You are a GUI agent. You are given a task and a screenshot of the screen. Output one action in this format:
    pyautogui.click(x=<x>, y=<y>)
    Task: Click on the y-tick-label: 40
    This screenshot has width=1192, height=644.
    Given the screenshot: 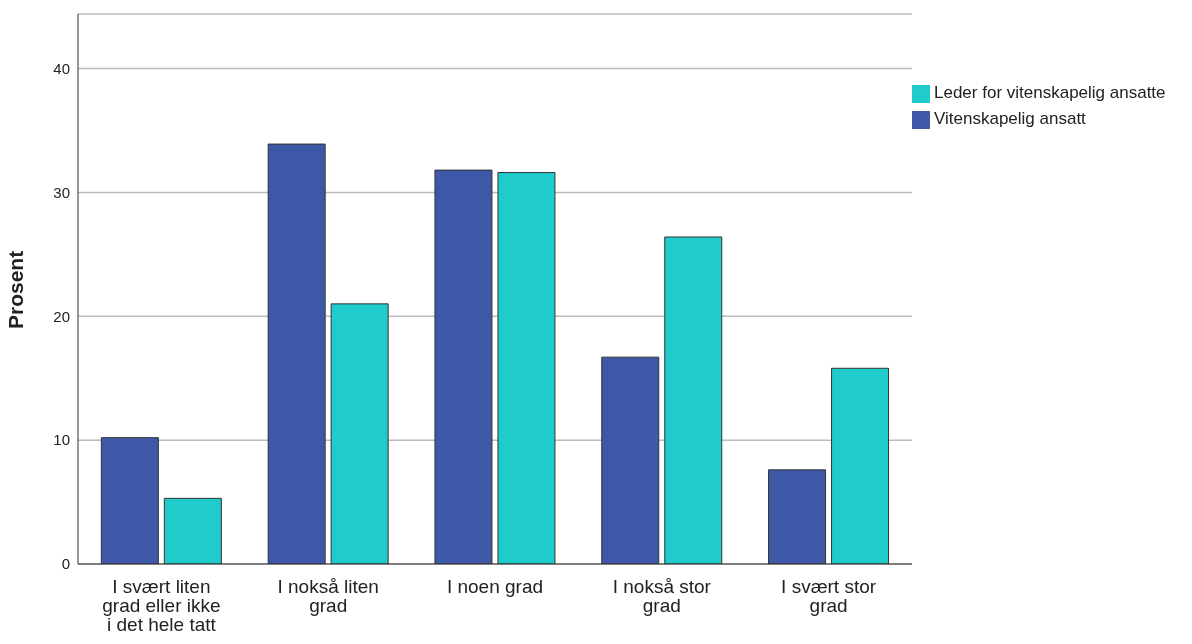 What is the action you would take?
    pyautogui.click(x=61, y=68)
    